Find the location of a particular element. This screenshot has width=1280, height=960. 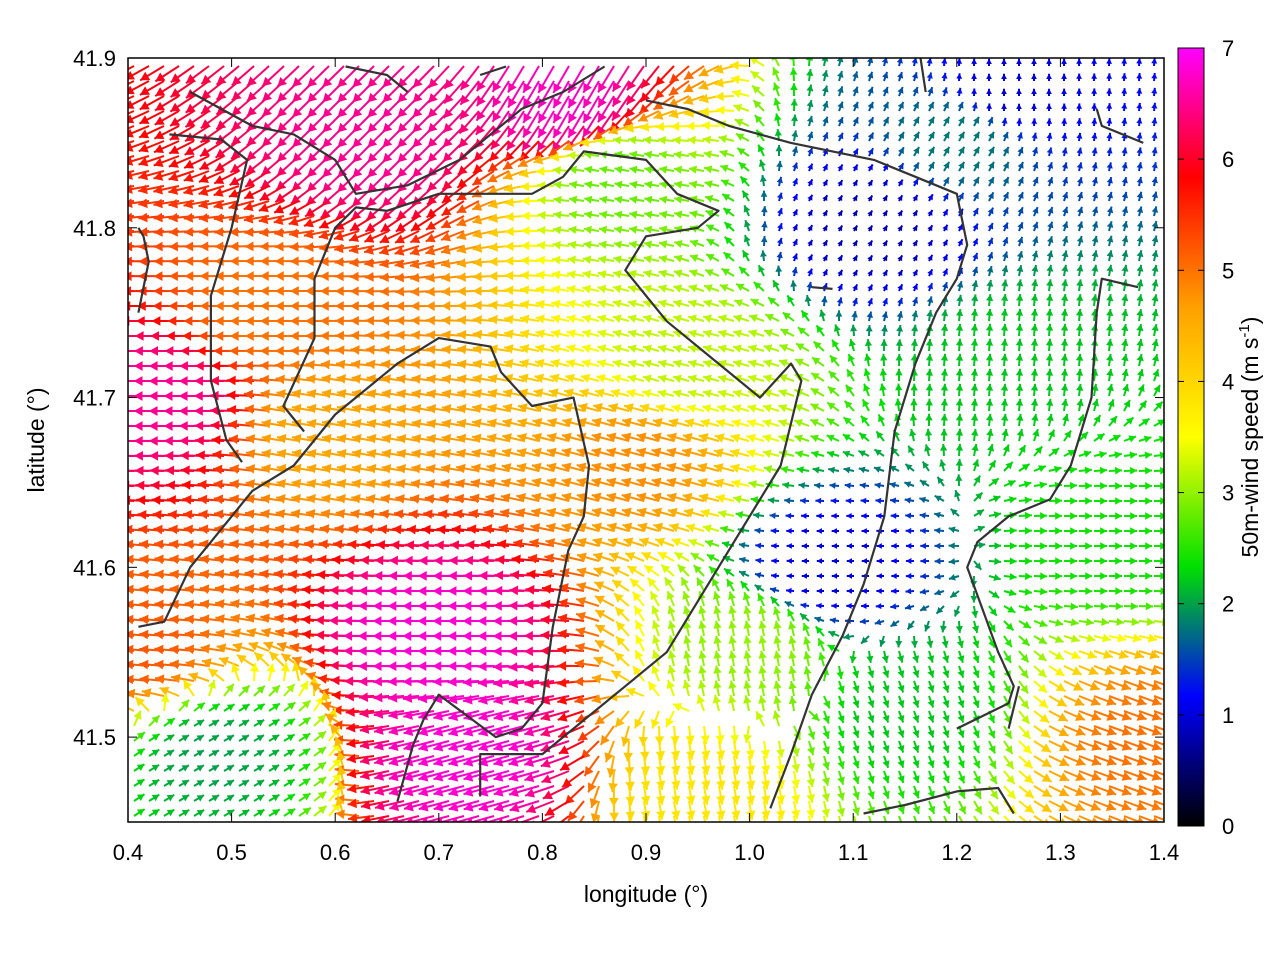

colorbar-tick-label: 2 is located at coordinates (1228, 604).